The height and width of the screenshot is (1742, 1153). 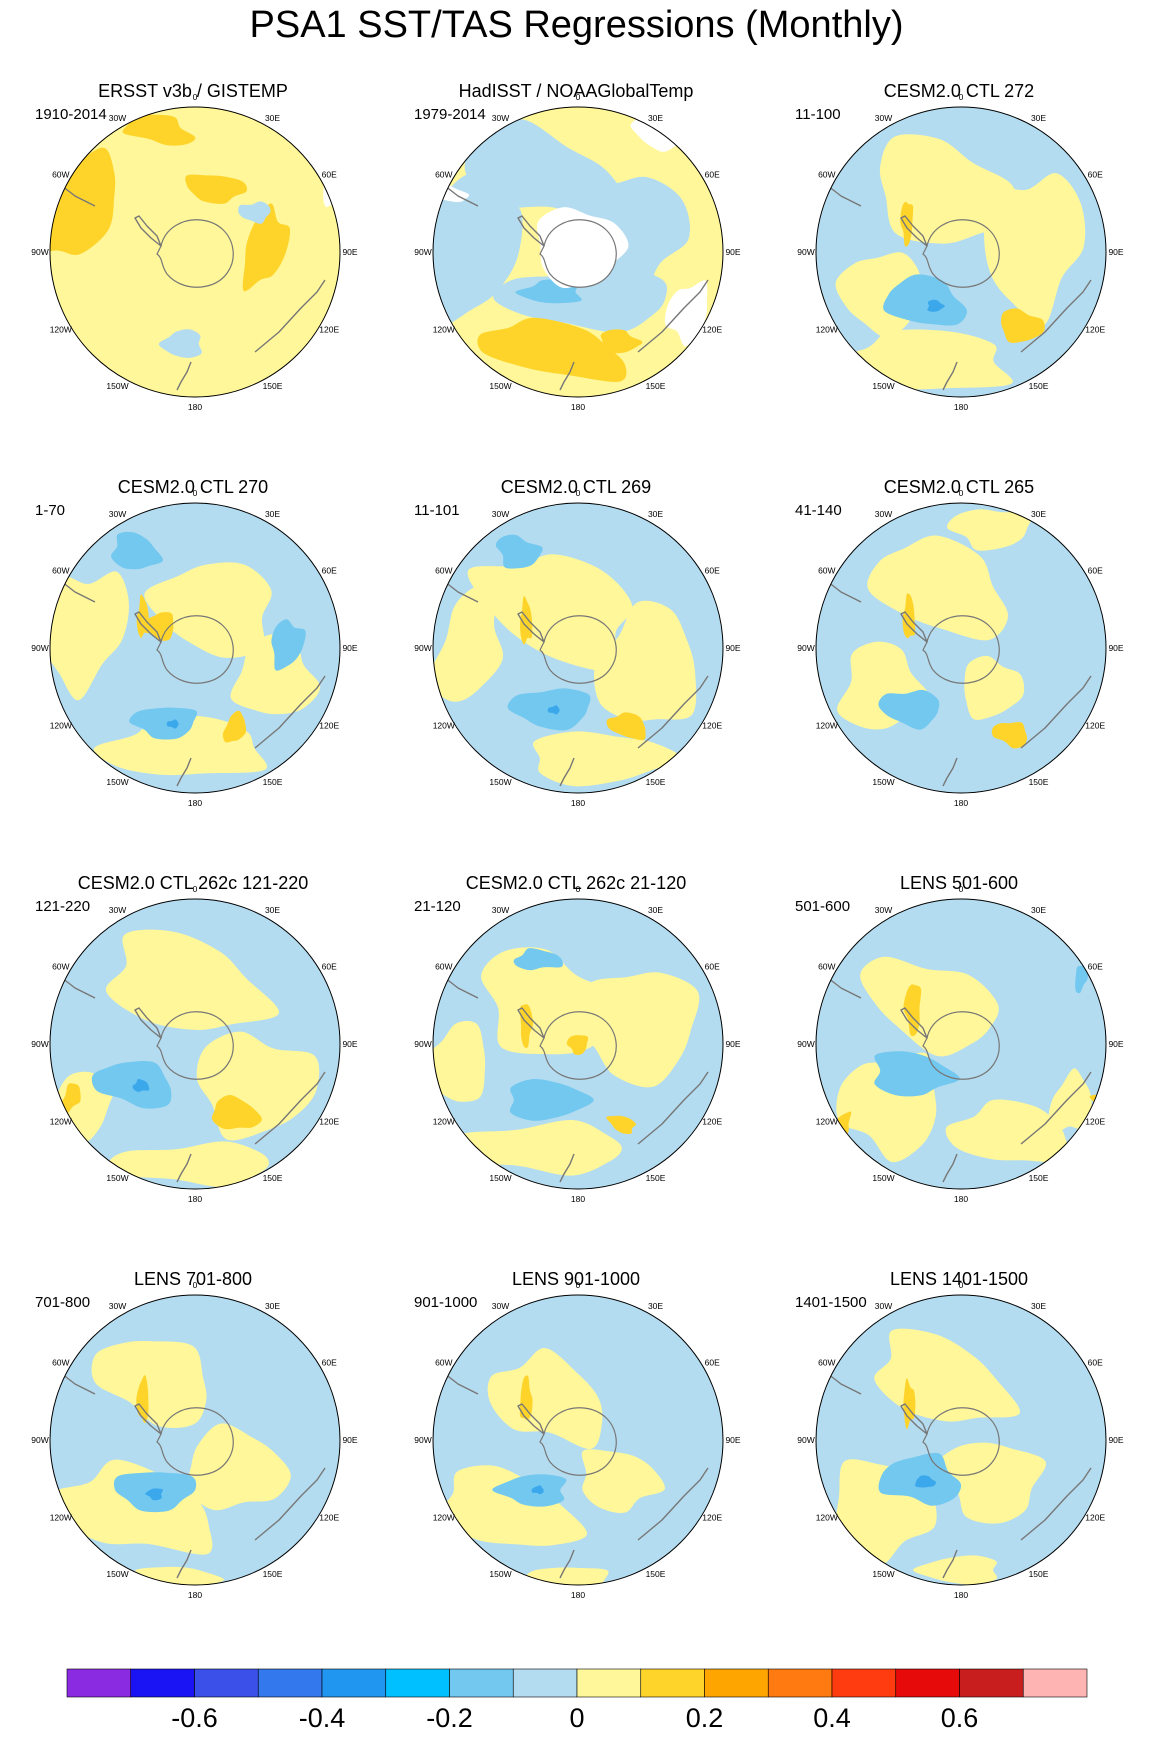 What do you see at coordinates (194, 1718) in the screenshot?
I see `colorbar-tick-label: -0.6` at bounding box center [194, 1718].